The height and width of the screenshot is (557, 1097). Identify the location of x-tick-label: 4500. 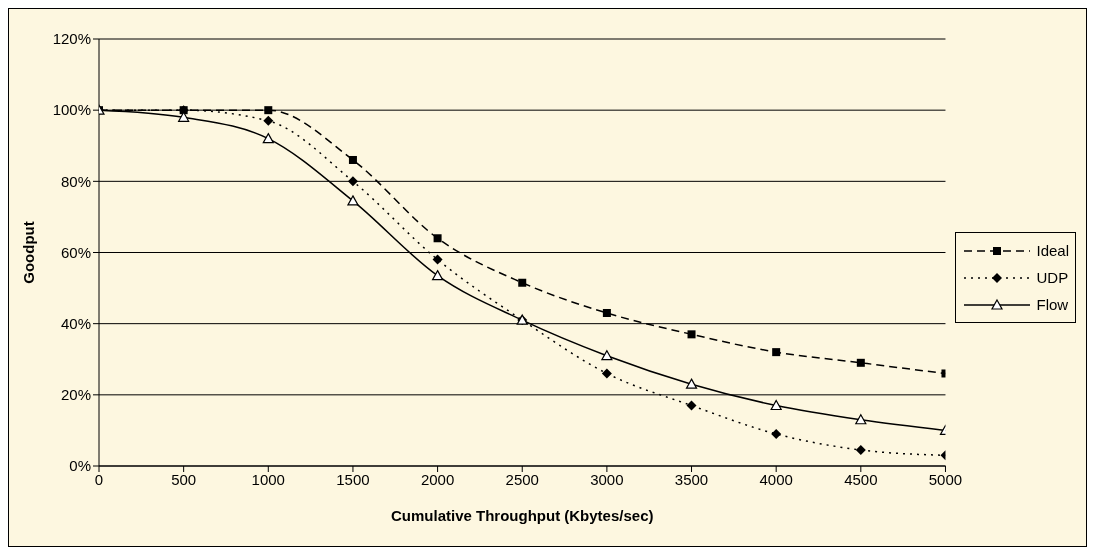
(861, 479).